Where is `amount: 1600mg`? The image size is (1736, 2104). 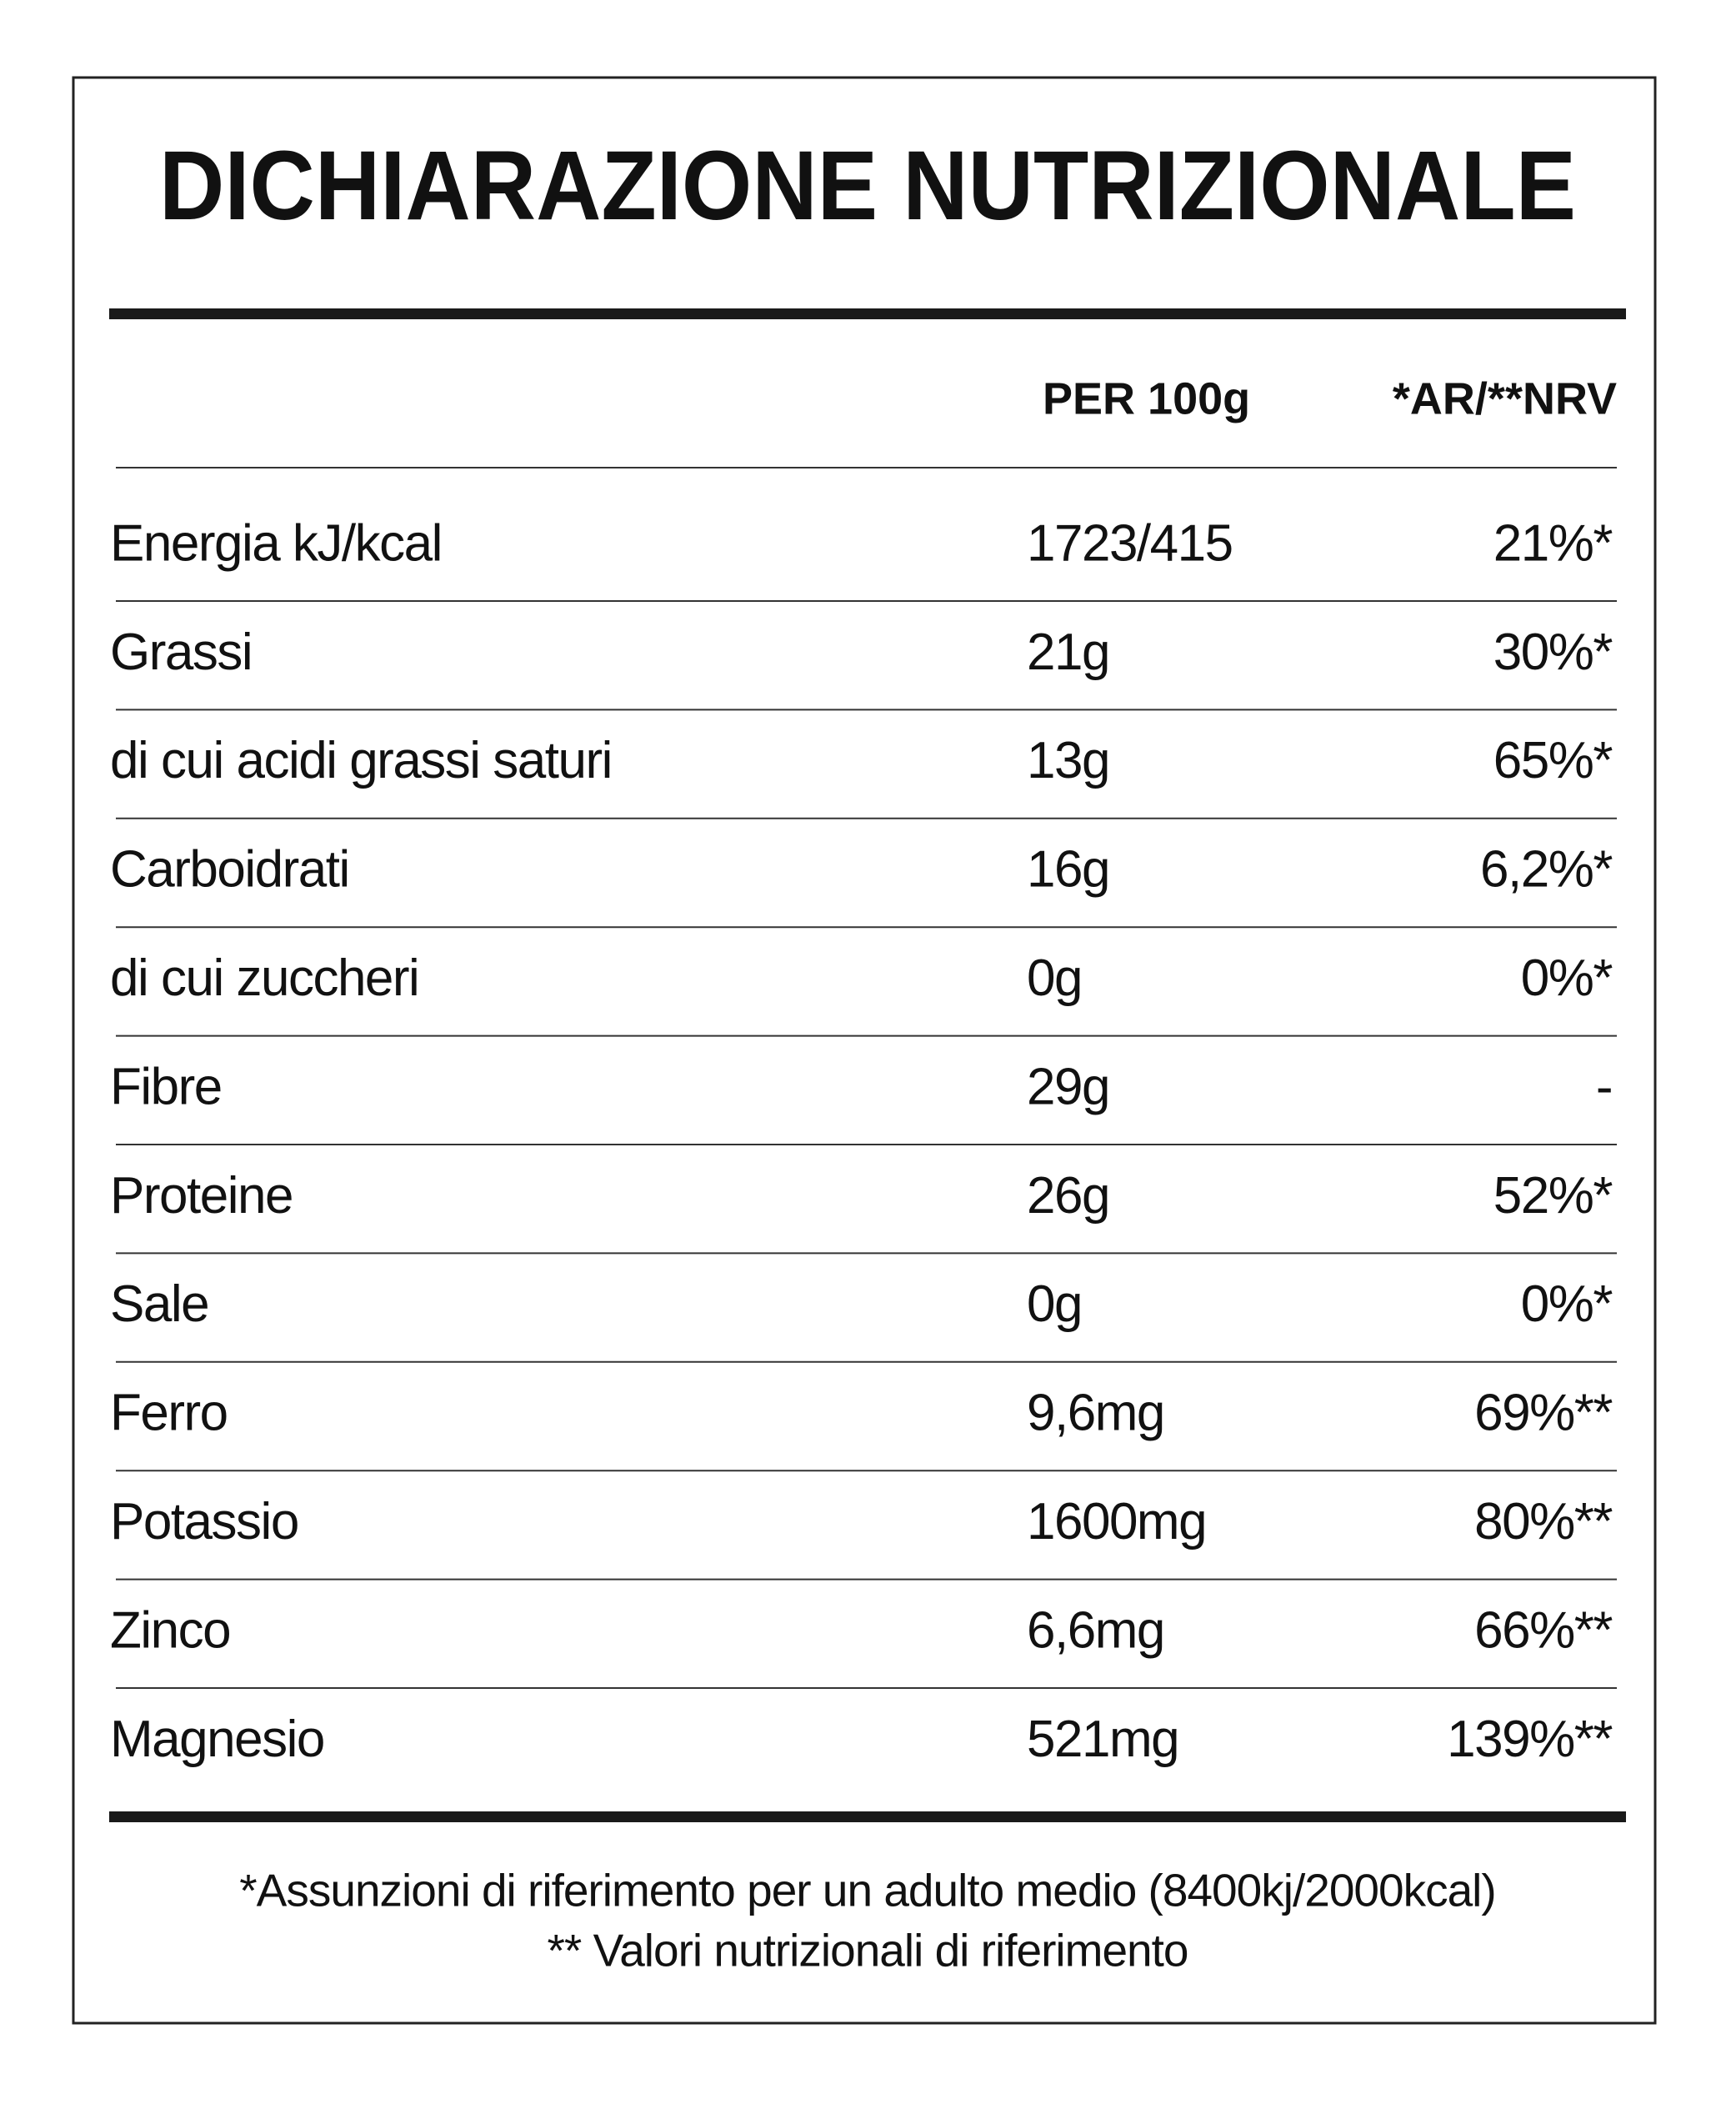
amount: 1600mg is located at coordinates (1116, 1521).